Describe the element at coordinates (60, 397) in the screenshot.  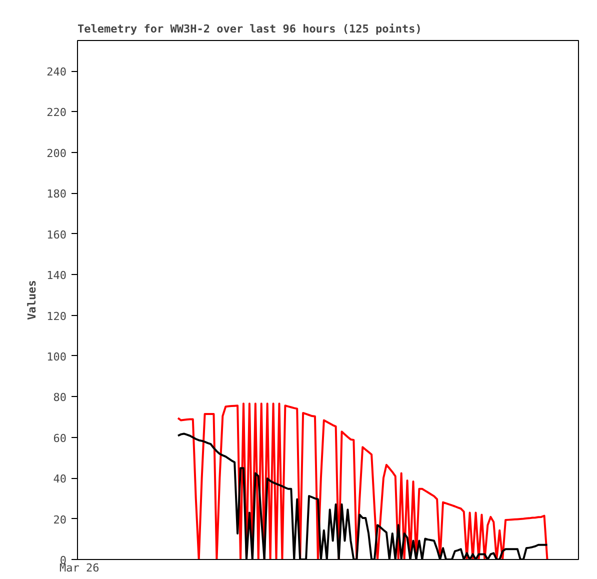
I see `y-tick-label: 80` at that location.